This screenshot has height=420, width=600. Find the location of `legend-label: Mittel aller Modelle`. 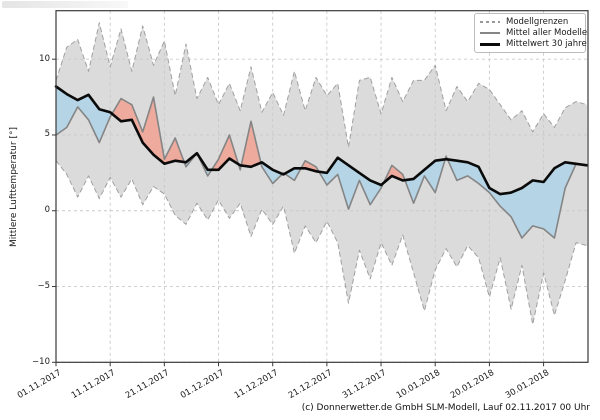

legend-label: Mittel aller Modelle is located at coordinates (547, 32).